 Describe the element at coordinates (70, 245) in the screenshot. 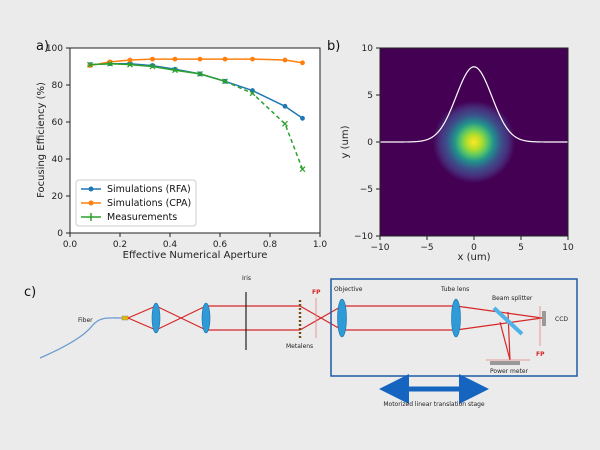

I see `chart-a-xtick-label: 0.0` at that location.